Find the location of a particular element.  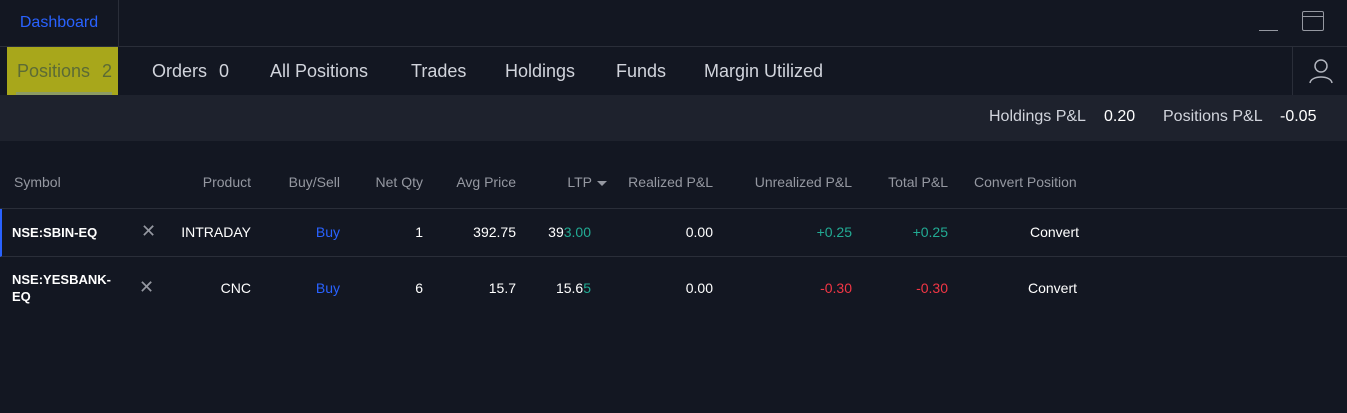

user-menu-button is located at coordinates (1319, 71).